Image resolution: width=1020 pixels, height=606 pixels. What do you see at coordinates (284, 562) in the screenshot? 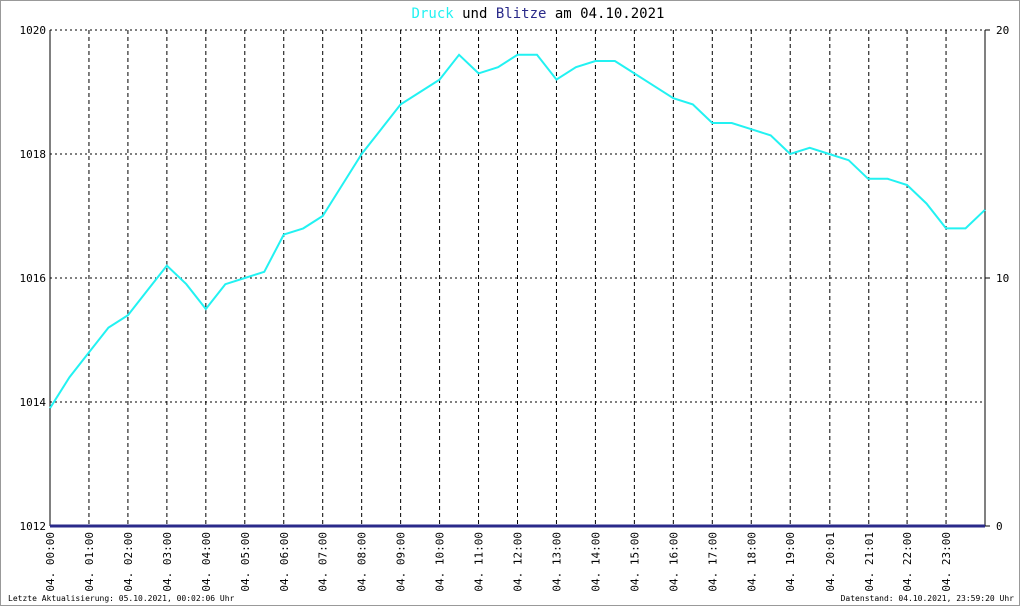
I see `x-tick-label: 04. 06:00` at bounding box center [284, 562].